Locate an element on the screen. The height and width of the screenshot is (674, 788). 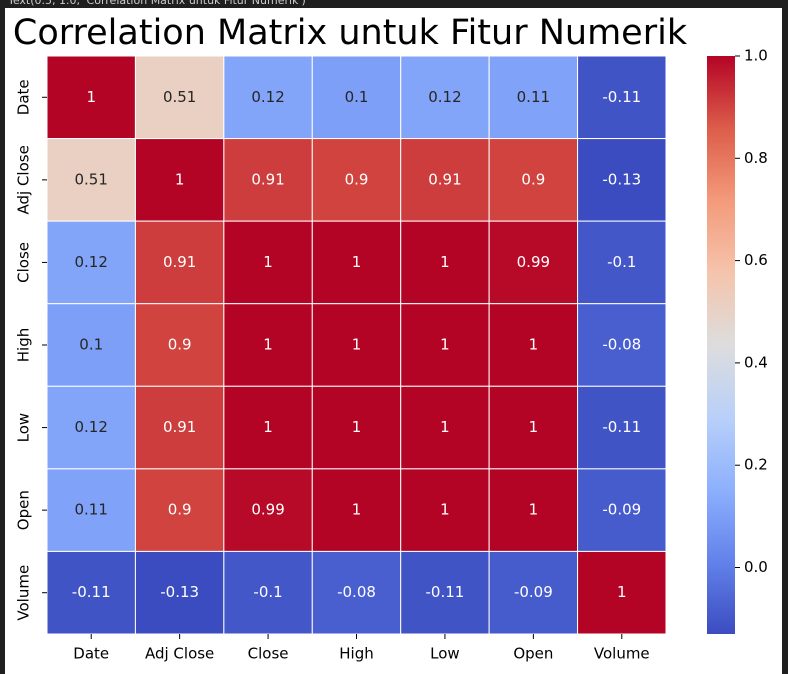
x-tick-label: Volume is located at coordinates (622, 654).